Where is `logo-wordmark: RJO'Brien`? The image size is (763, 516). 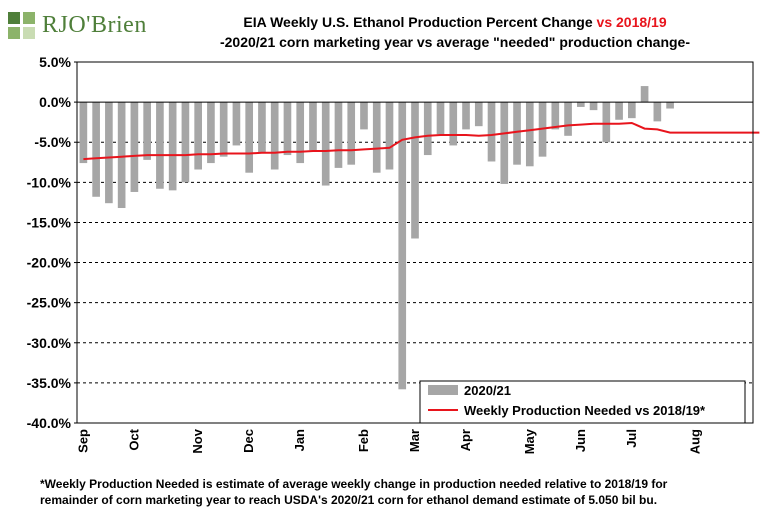
logo-wordmark: RJO'Brien is located at coordinates (94, 25).